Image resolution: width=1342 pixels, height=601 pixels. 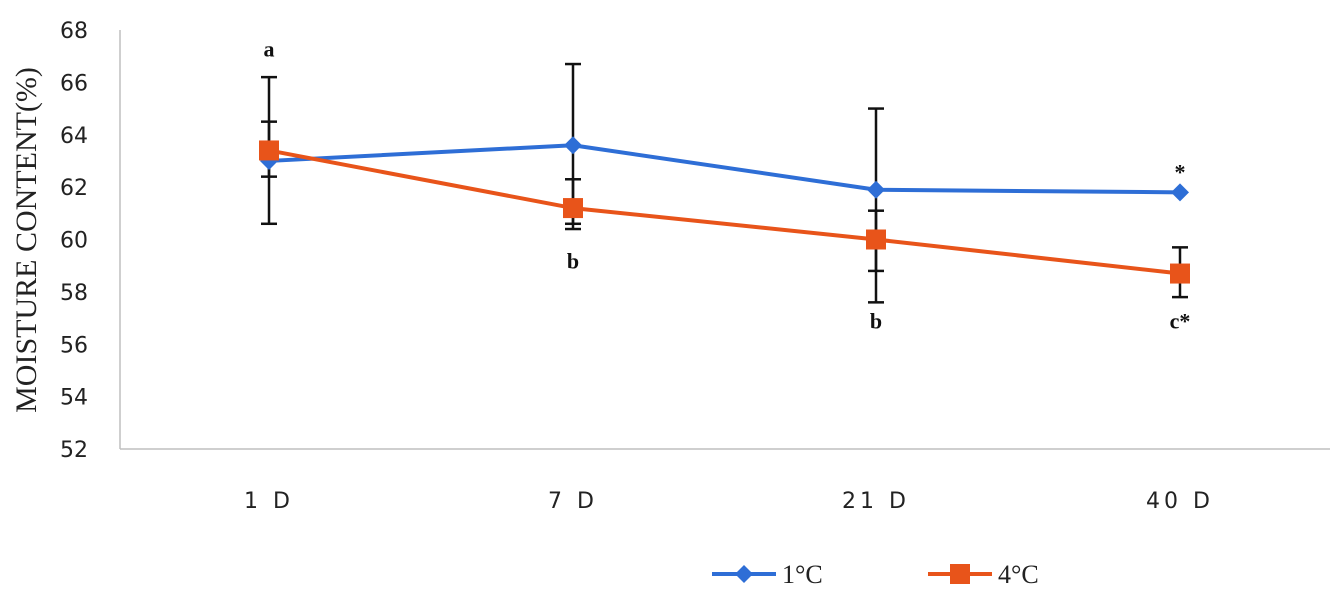 I want to click on y-tick-label: 62, so click(x=74, y=188).